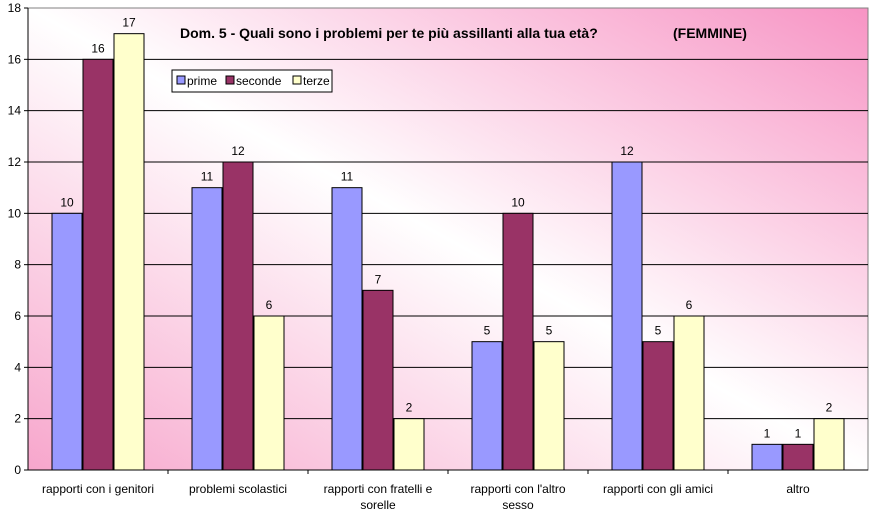 Image resolution: width=876 pixels, height=517 pixels. What do you see at coordinates (658, 489) in the screenshot?
I see `x-tick-label: rapporti con gli amici` at bounding box center [658, 489].